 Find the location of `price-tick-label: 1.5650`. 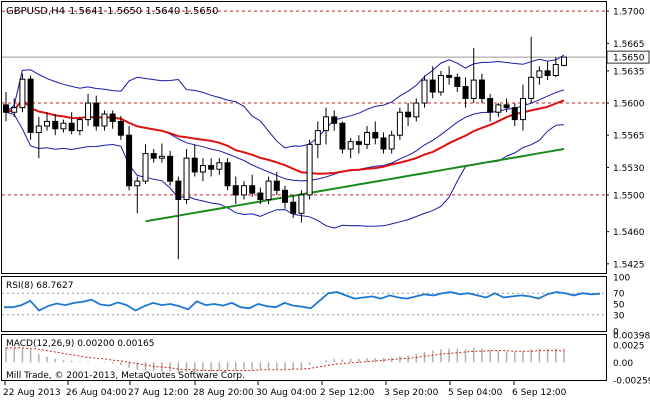

price-tick-label: 1.5650 is located at coordinates (629, 59).